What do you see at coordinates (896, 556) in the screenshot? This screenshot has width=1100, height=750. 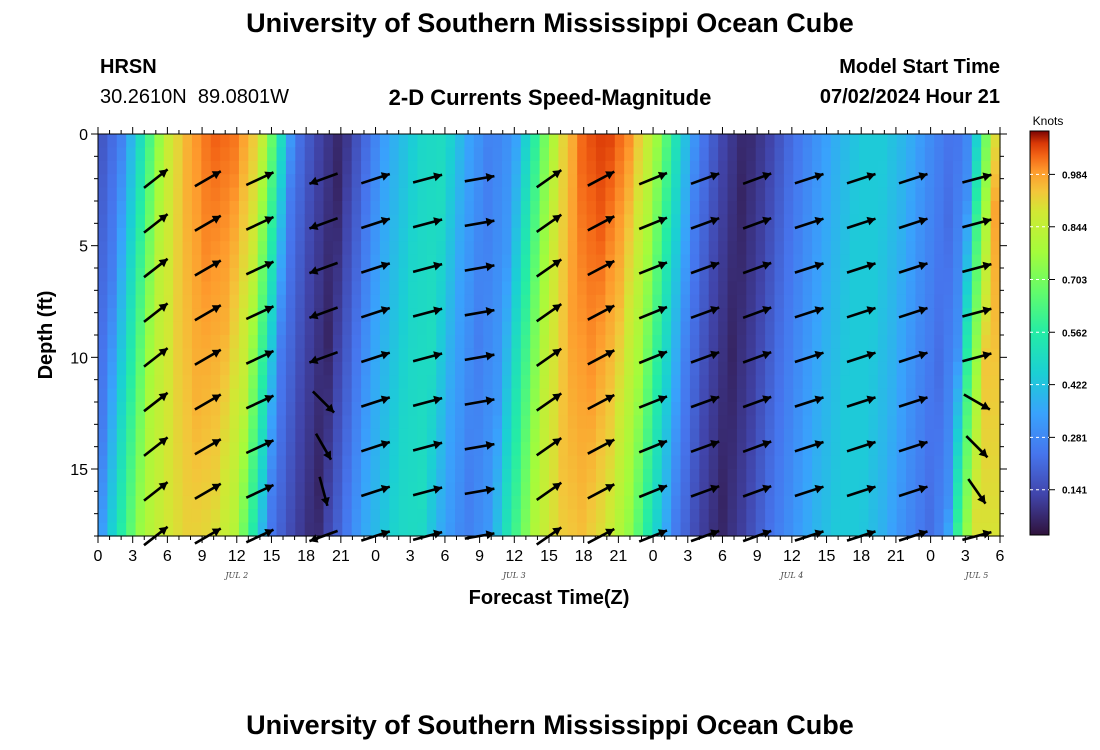 I see `x-tick-label: 21` at bounding box center [896, 556].